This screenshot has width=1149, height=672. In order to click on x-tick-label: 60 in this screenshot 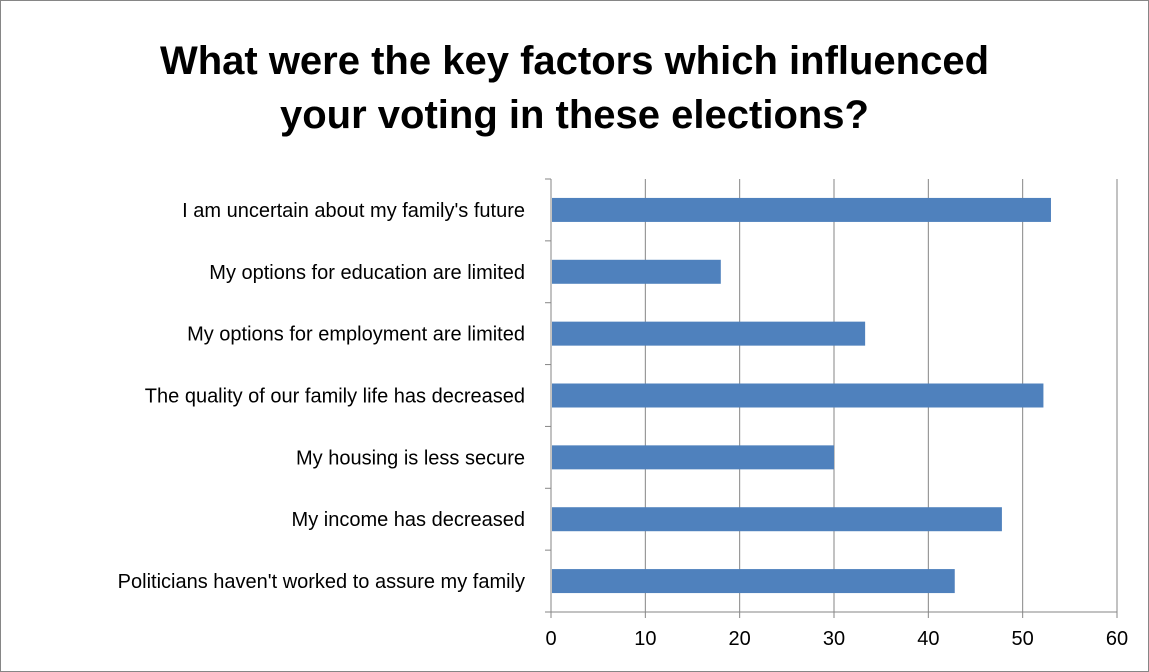, I will do `click(1117, 639)`.